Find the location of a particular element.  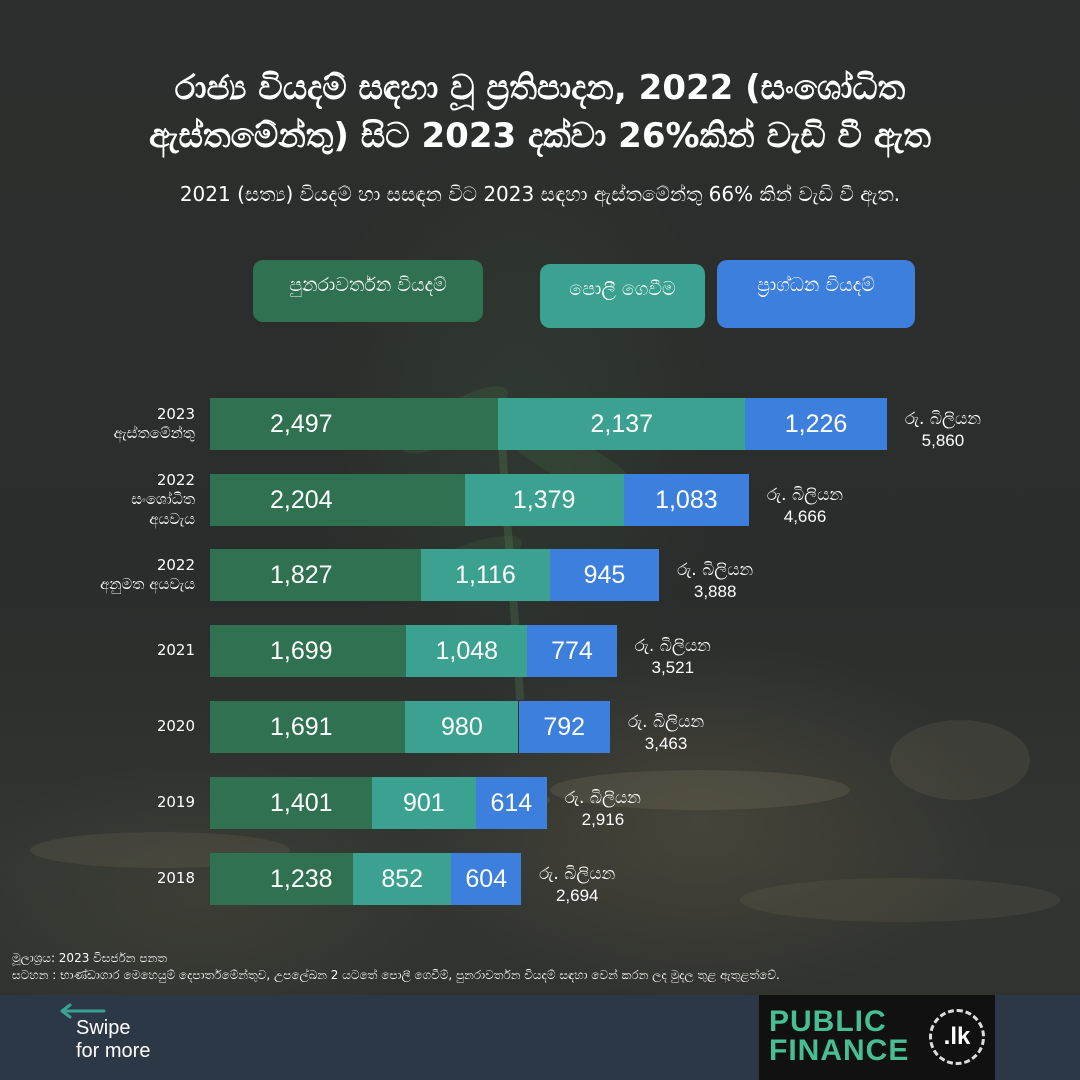

total-value: 2,916 is located at coordinates (603, 820).